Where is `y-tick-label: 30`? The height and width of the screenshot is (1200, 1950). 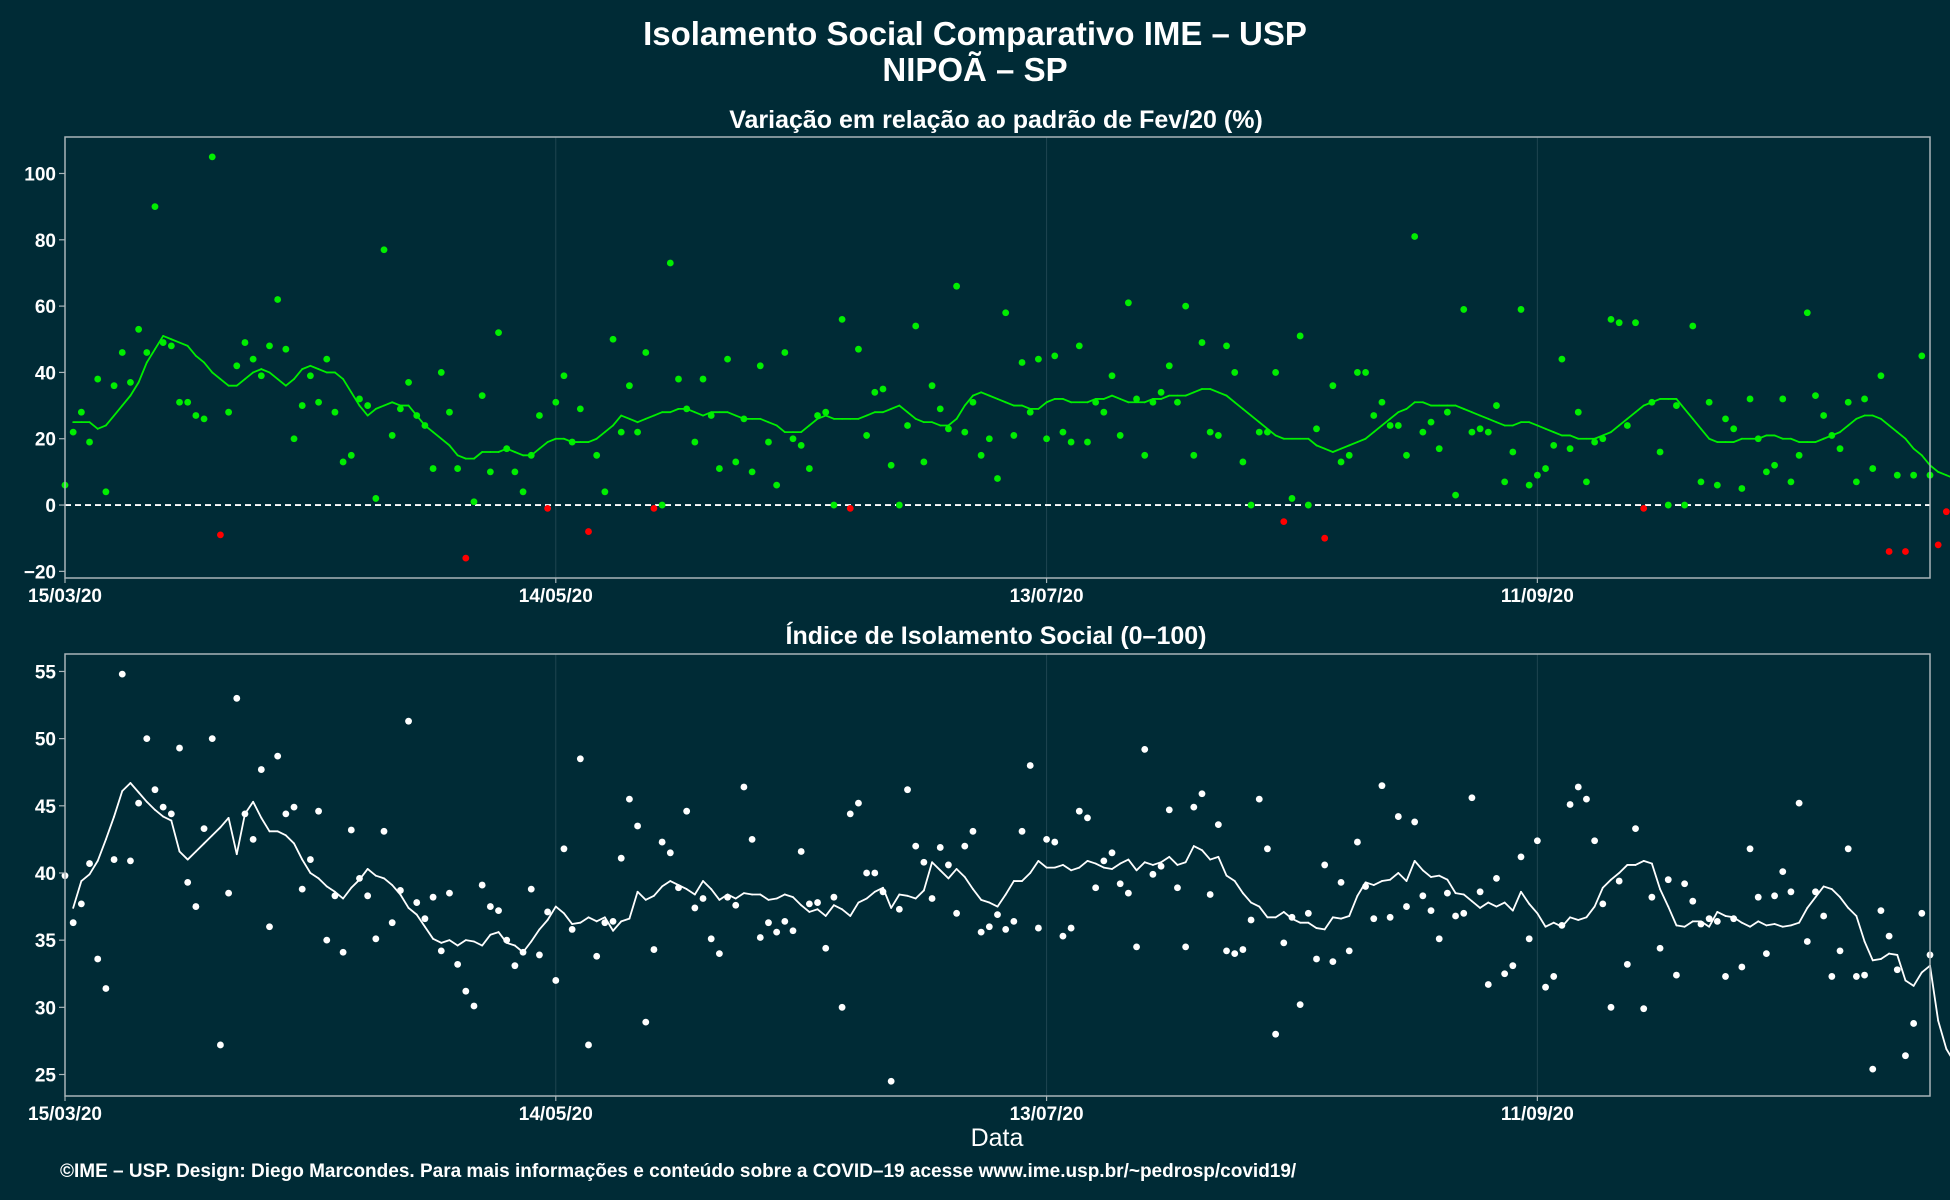
y-tick-label: 30 is located at coordinates (45, 1008).